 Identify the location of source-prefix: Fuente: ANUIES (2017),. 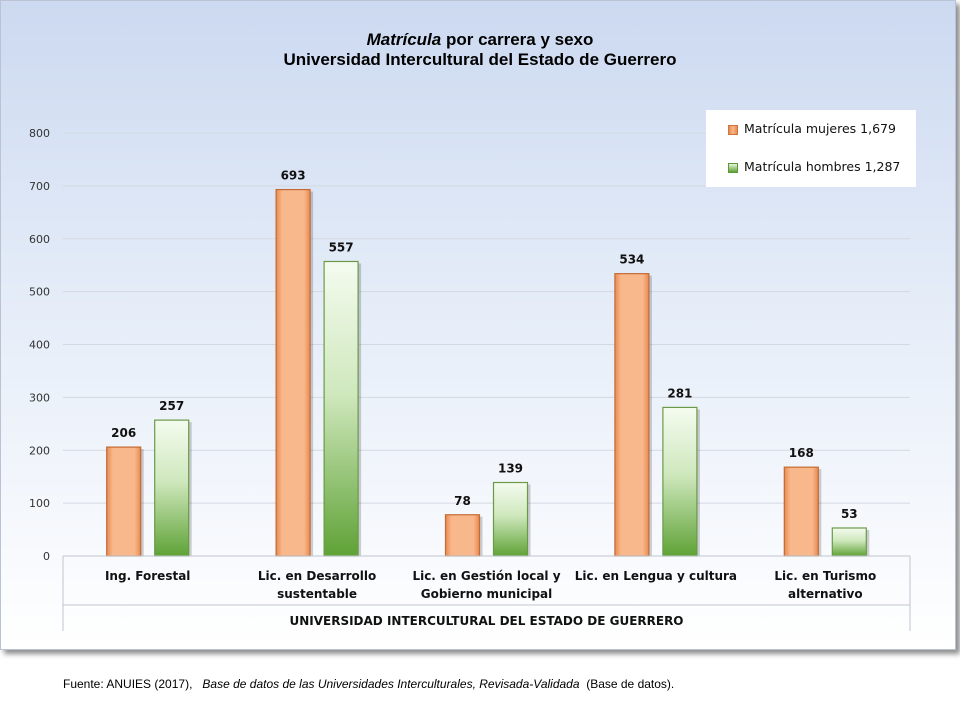
(128, 684).